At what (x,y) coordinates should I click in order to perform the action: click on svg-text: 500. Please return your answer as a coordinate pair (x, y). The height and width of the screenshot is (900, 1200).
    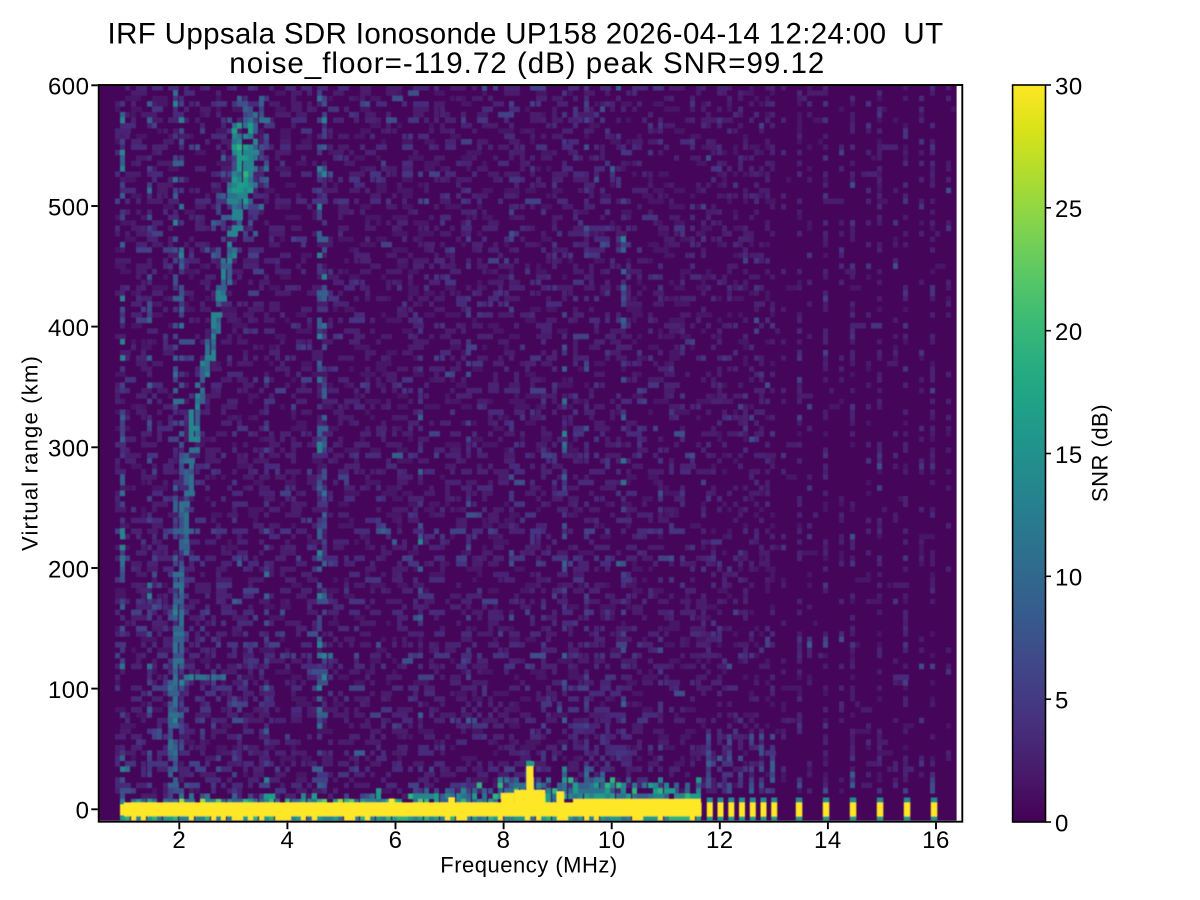
    Looking at the image, I should click on (69, 207).